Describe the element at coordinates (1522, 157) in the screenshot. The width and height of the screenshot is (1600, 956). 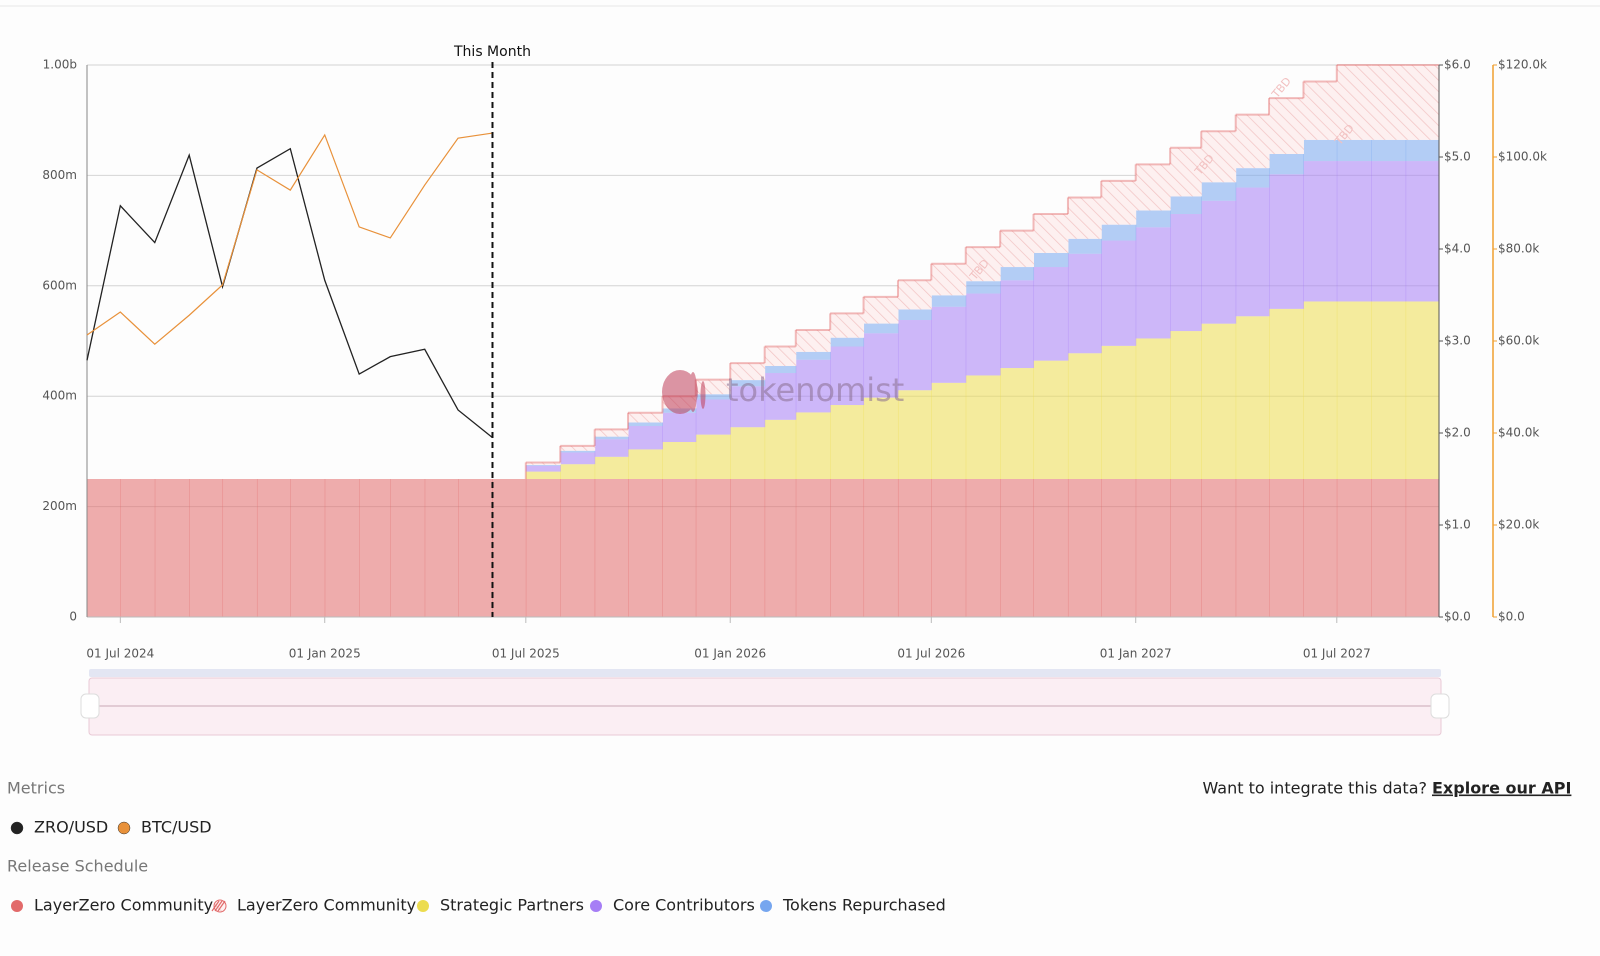
I see `y3-tick-label: $100.0k` at that location.